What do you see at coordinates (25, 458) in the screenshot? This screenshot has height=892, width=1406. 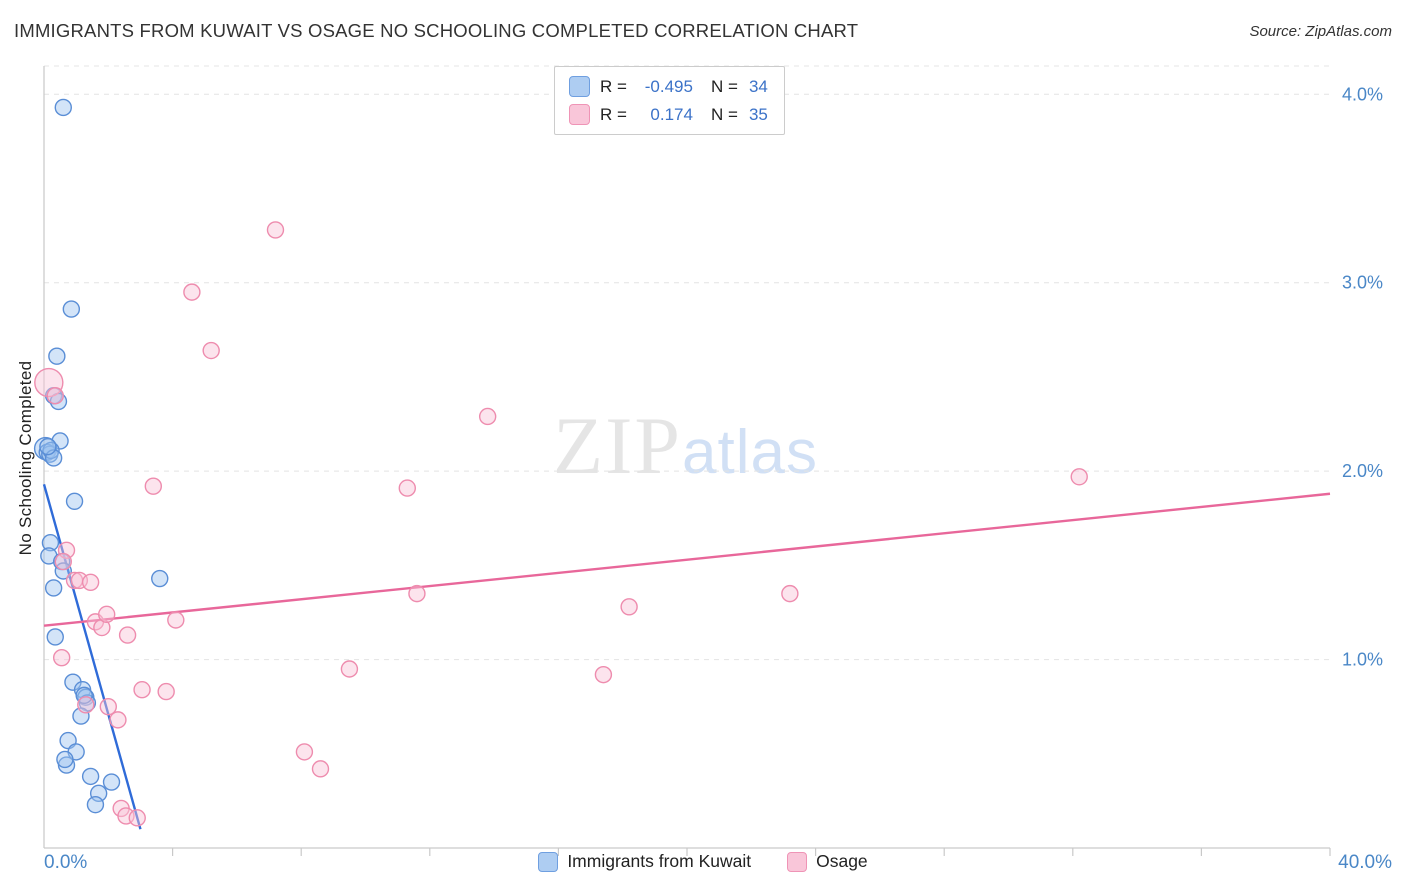 I see `y-axis-label: No Schooling Completed` at bounding box center [25, 458].